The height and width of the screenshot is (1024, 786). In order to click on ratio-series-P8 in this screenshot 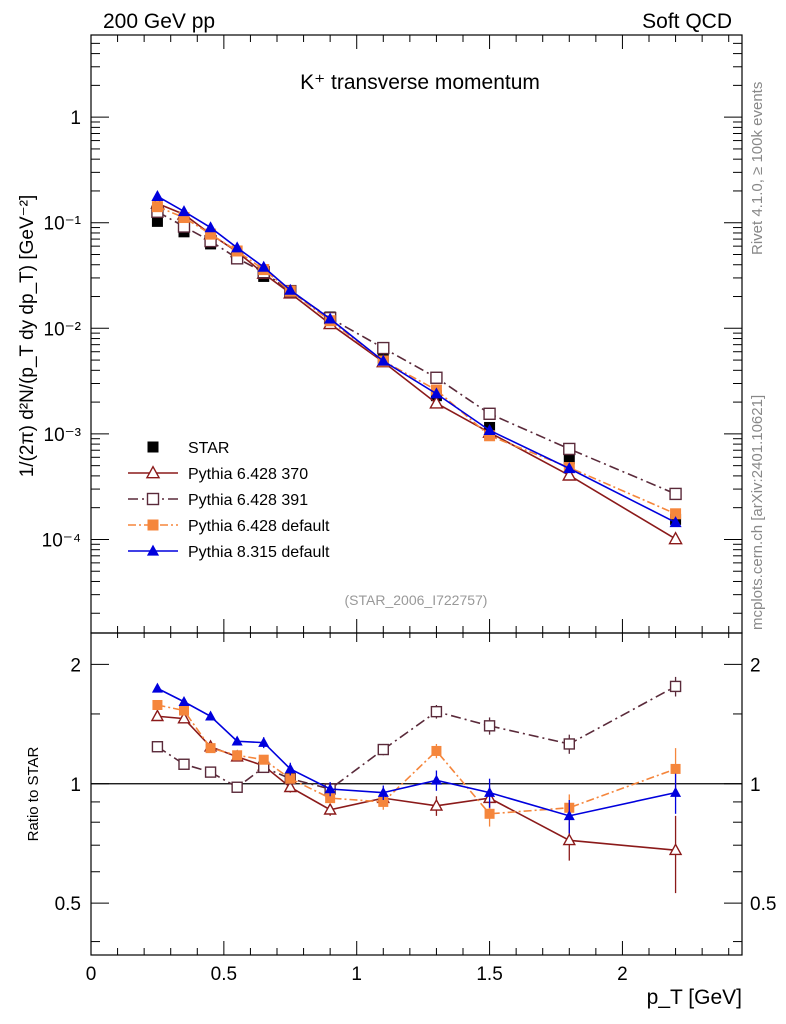, I will do `click(416, 758)`.